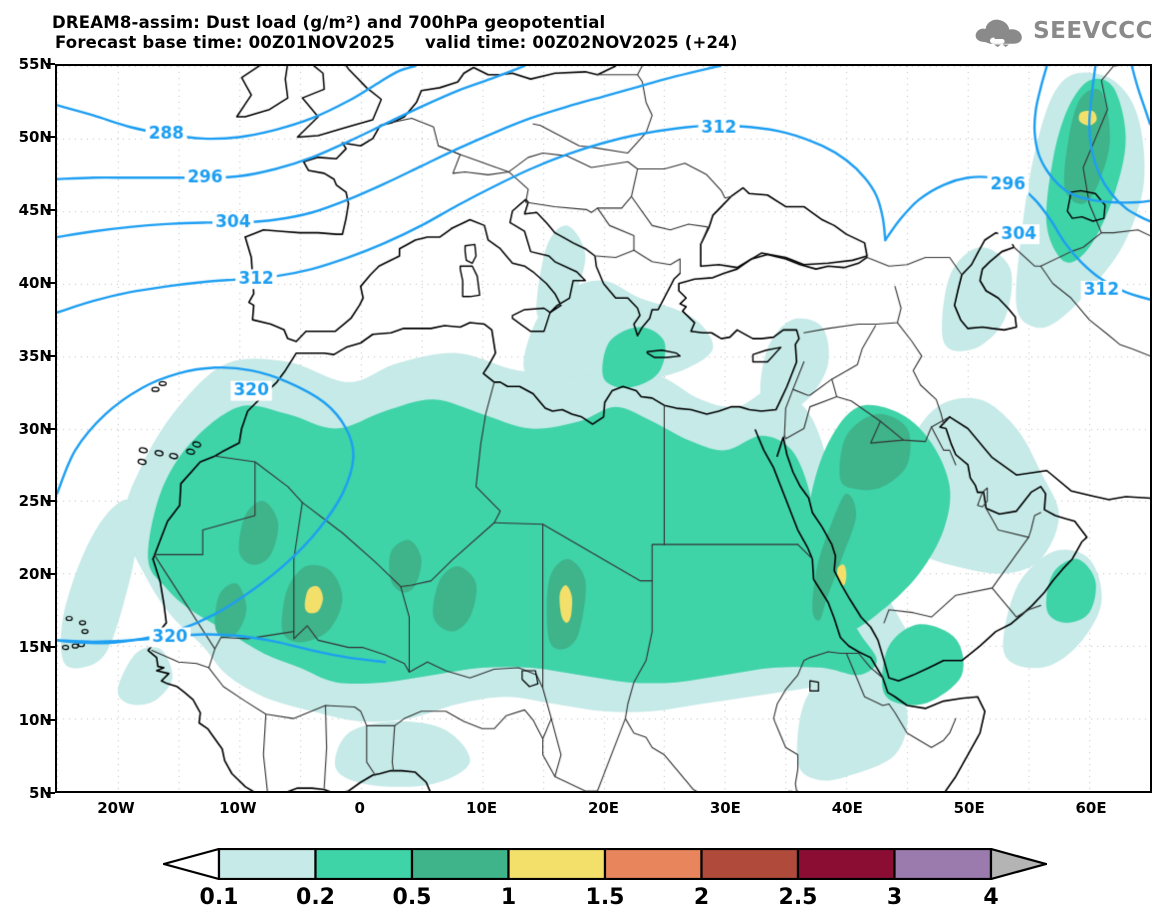 This screenshot has height=910, width=1165. What do you see at coordinates (116, 808) in the screenshot?
I see `x-axis-tick-label: 20W` at bounding box center [116, 808].